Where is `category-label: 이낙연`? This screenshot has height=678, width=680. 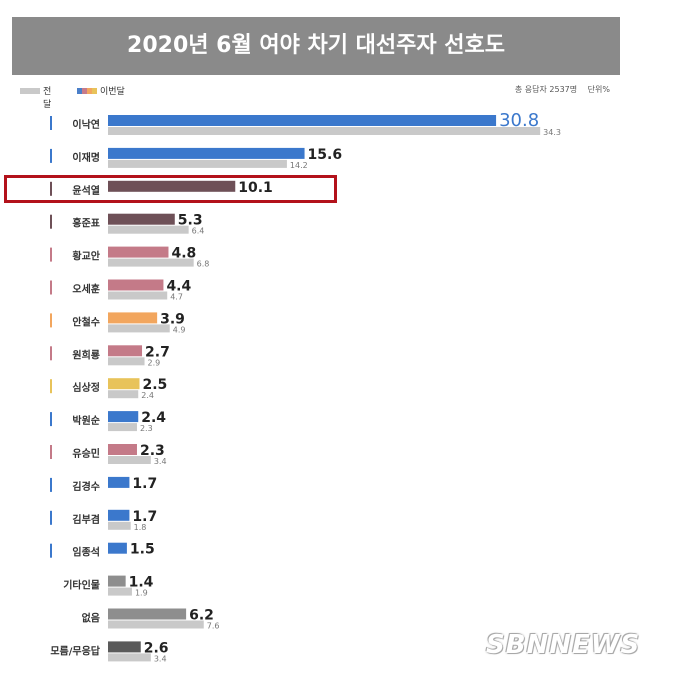 category-label: 이낙연 is located at coordinates (86, 124).